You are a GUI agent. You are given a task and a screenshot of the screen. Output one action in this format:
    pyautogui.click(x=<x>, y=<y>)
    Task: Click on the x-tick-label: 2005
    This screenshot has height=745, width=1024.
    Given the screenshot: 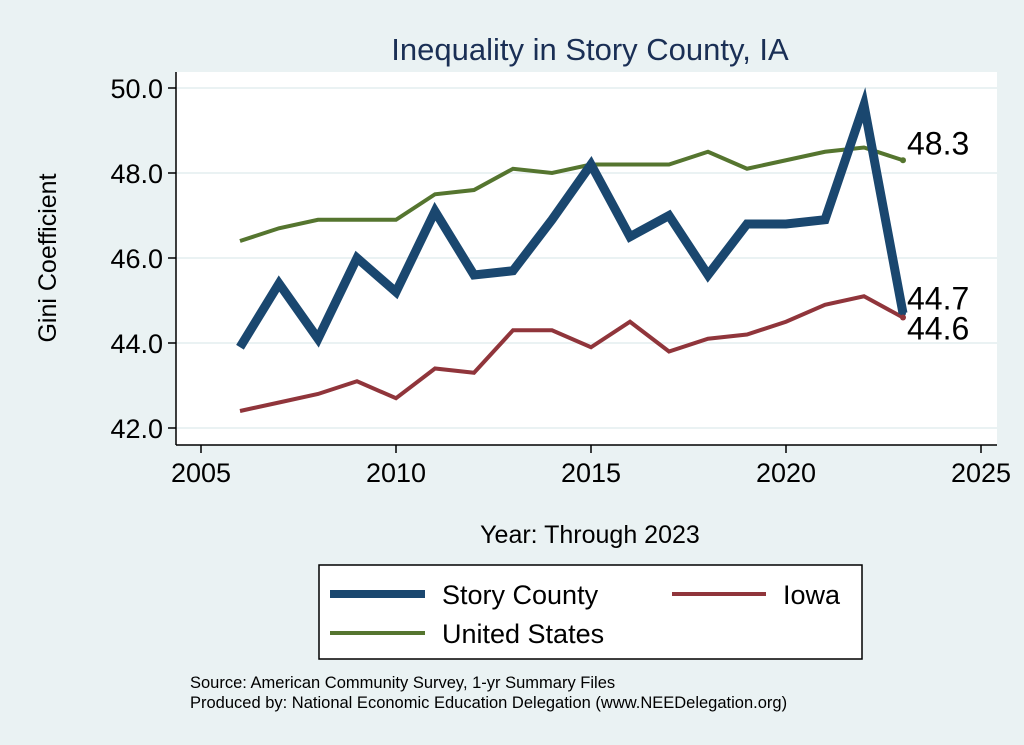 What is the action you would take?
    pyautogui.click(x=201, y=473)
    